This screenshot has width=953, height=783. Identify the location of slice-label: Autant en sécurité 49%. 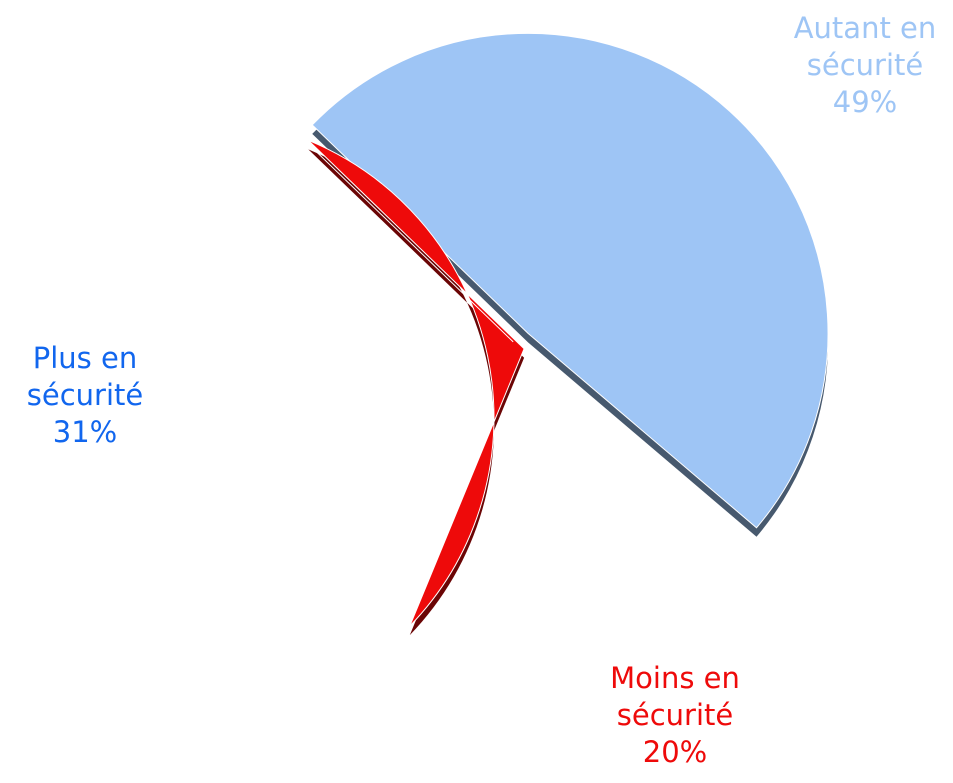
(861, 65).